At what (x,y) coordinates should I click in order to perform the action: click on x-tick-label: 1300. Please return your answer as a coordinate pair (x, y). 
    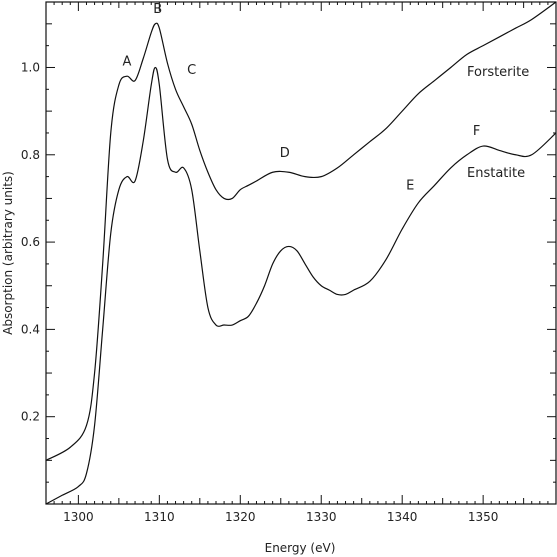
    Looking at the image, I should click on (78, 517).